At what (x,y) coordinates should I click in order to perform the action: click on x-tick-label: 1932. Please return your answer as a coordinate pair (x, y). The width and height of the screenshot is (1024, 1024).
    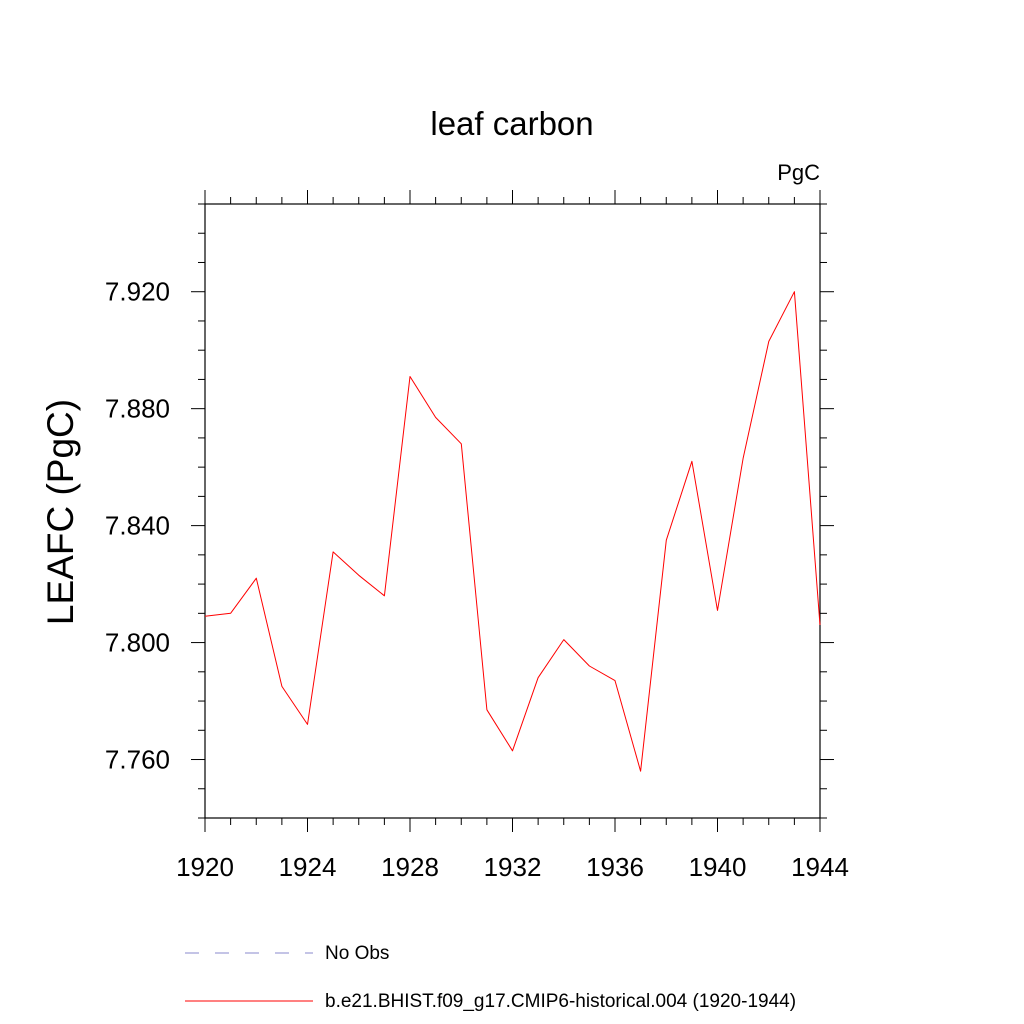
    Looking at the image, I should click on (513, 867).